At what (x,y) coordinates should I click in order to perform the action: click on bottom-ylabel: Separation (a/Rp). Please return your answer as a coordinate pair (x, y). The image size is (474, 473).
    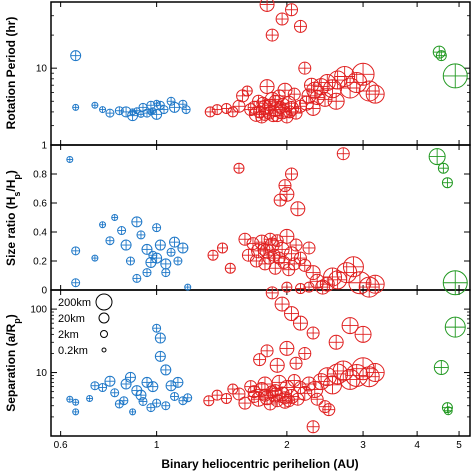
    Looking at the image, I should click on (13, 363).